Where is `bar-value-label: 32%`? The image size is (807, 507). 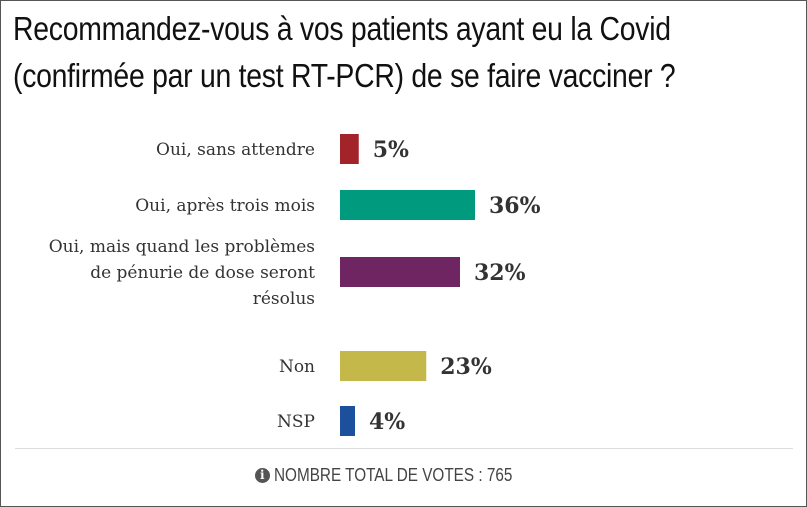 bar-value-label: 32% is located at coordinates (500, 273).